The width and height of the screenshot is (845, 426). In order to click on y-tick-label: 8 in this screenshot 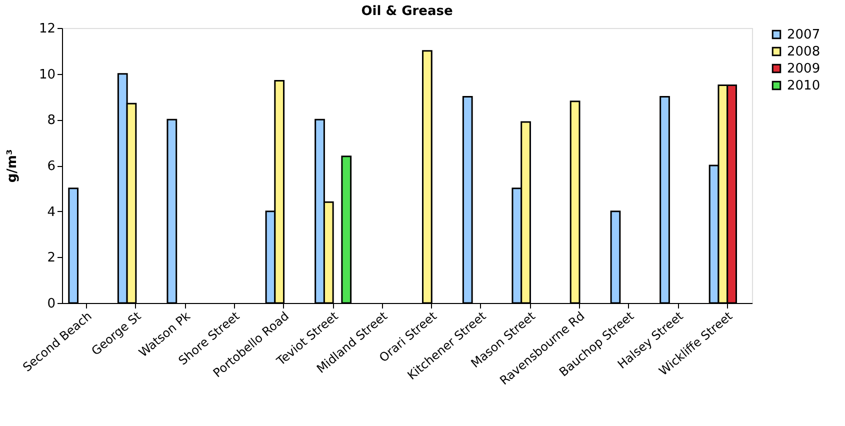, I will do `click(51, 120)`.